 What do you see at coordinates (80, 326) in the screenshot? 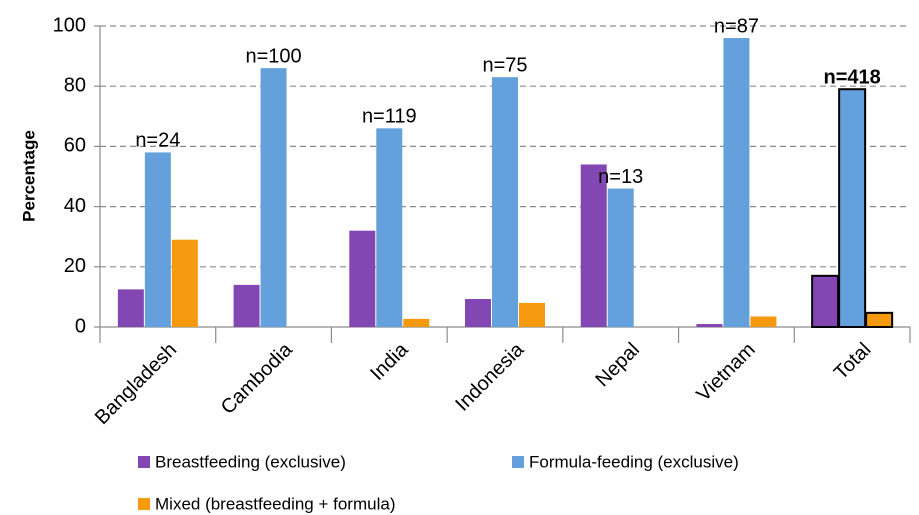
I see `y-tick-label: 0` at bounding box center [80, 326].